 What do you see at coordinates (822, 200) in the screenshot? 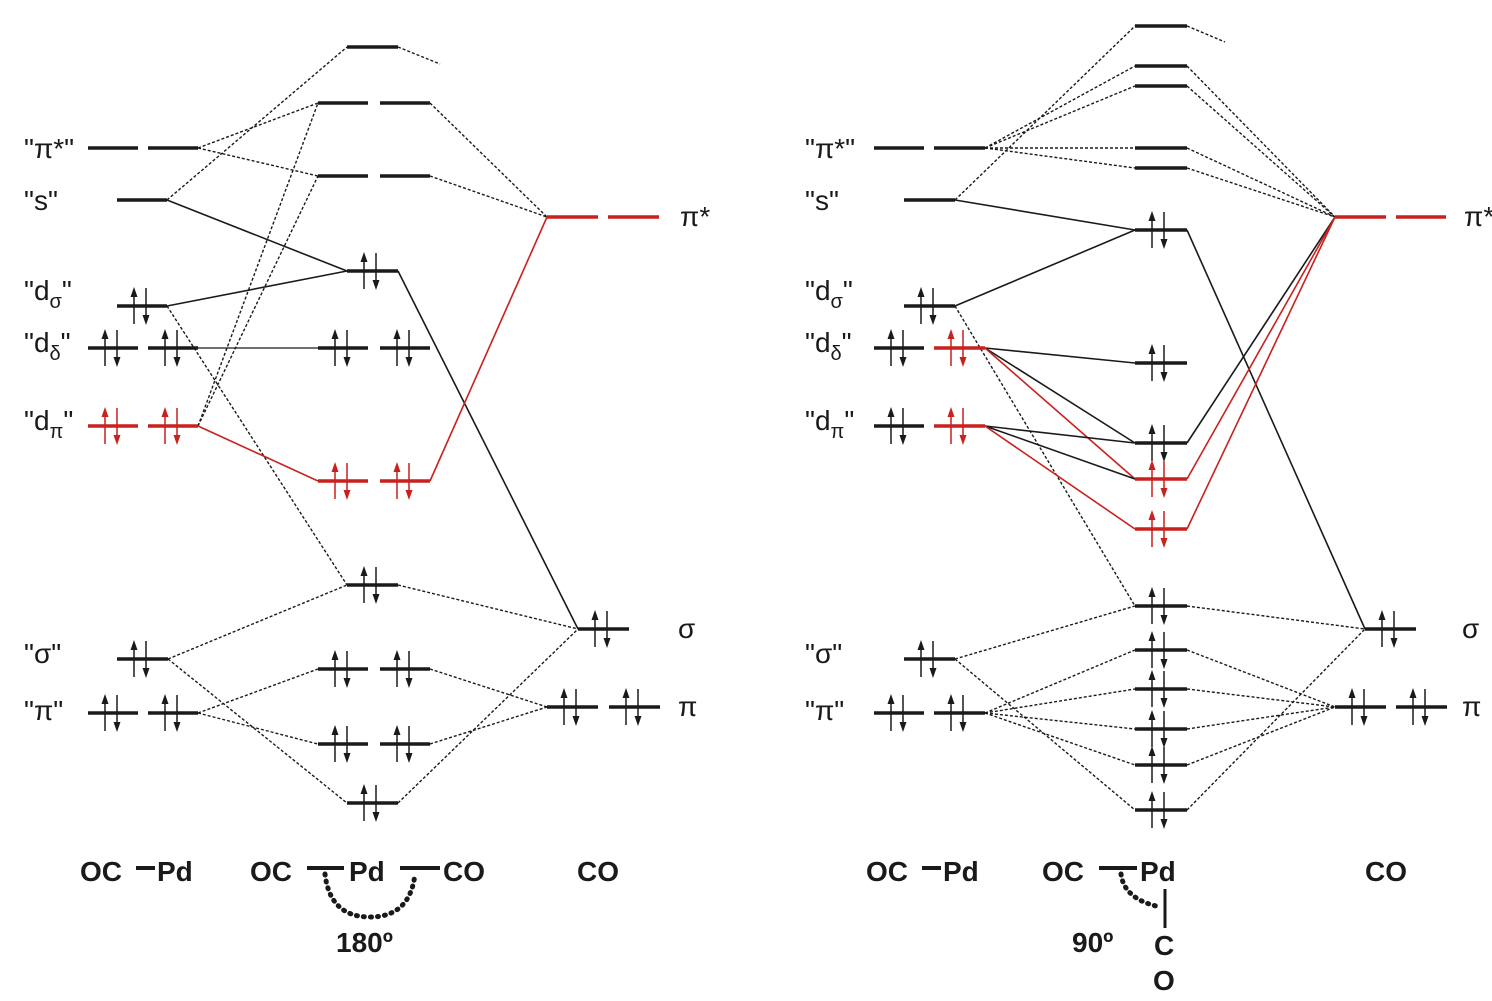
I see `label-s: "s"` at bounding box center [822, 200].